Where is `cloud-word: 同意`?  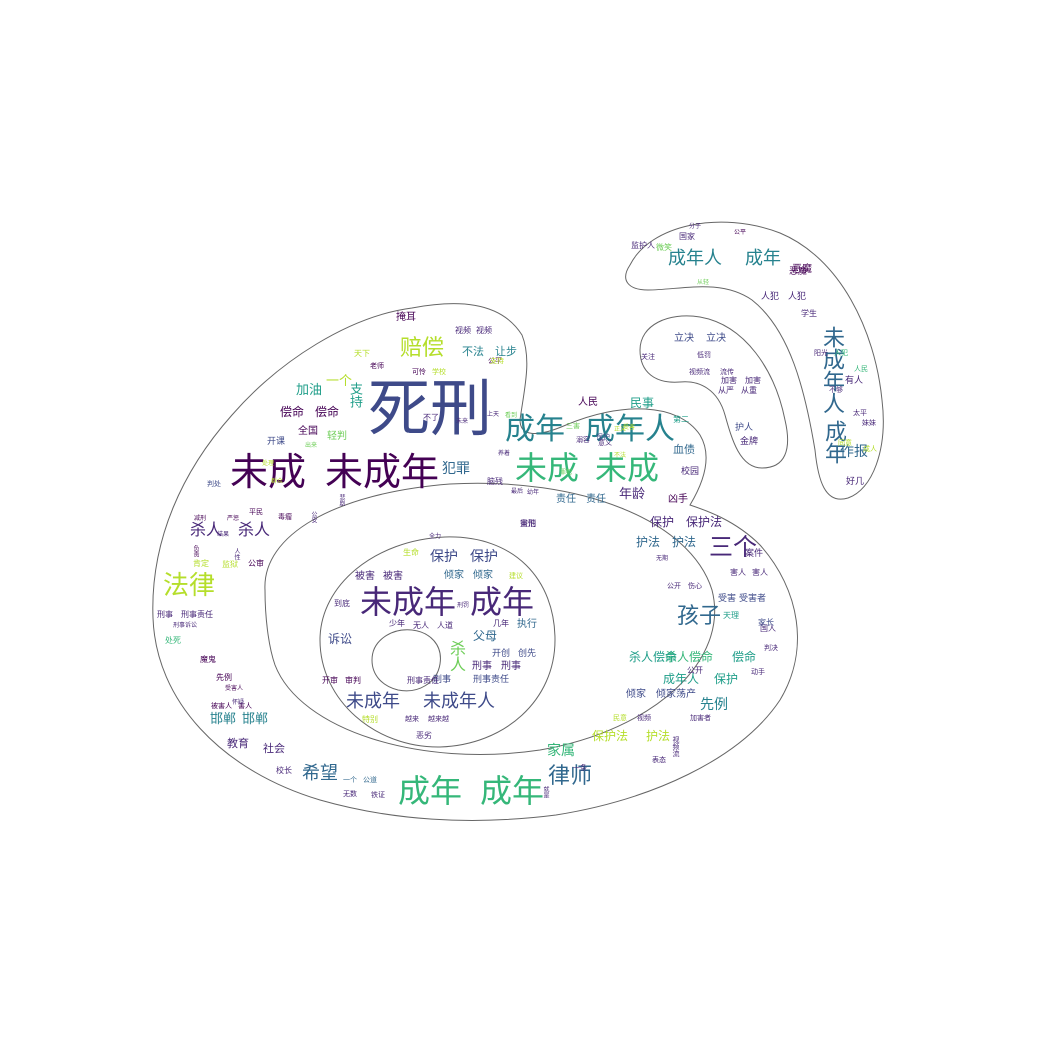 cloud-word: 同意 is located at coordinates (845, 443).